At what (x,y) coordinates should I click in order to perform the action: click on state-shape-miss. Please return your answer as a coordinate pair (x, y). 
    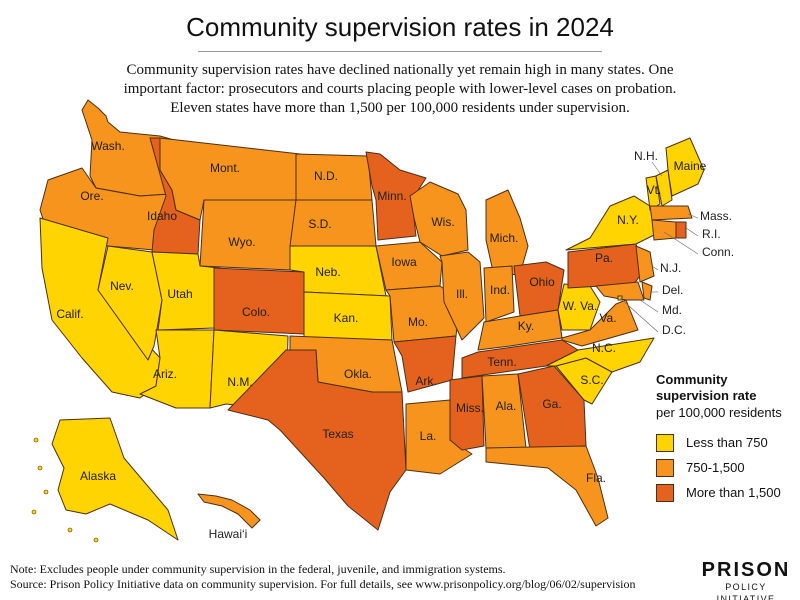
    Looking at the image, I should click on (467, 413).